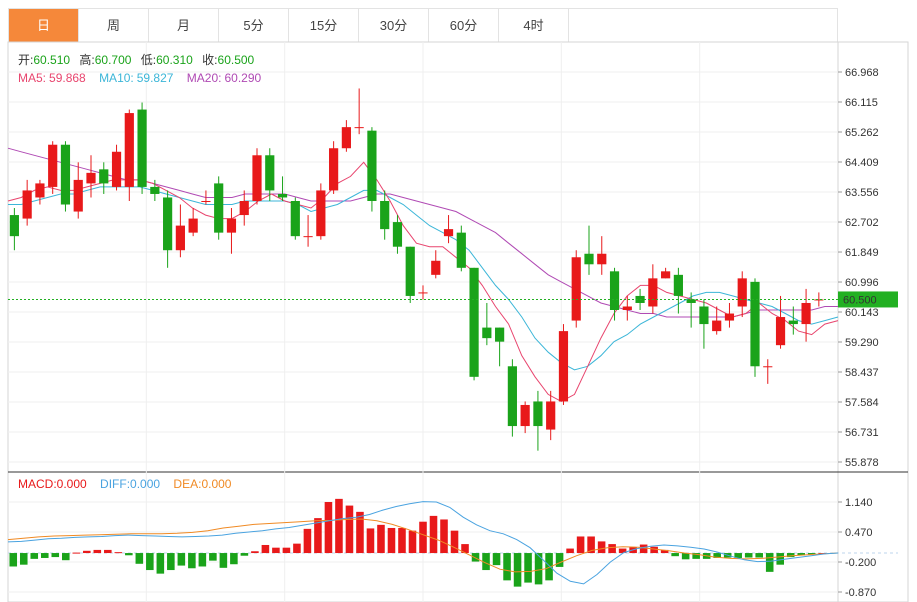 The image size is (917, 602). I want to click on ma20-label: MA20:, so click(204, 78).